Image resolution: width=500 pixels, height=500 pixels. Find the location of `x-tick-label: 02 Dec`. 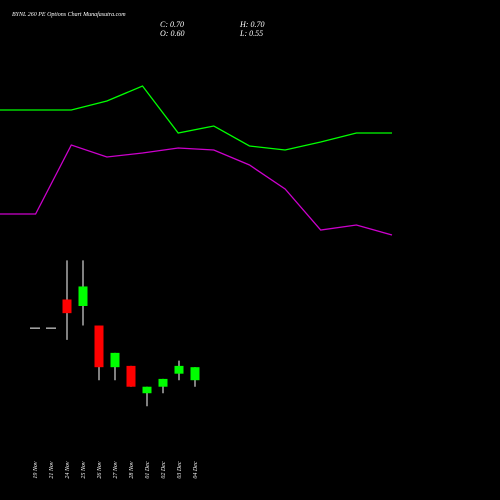

x-tick-label: 02 Dec is located at coordinates (164, 469).